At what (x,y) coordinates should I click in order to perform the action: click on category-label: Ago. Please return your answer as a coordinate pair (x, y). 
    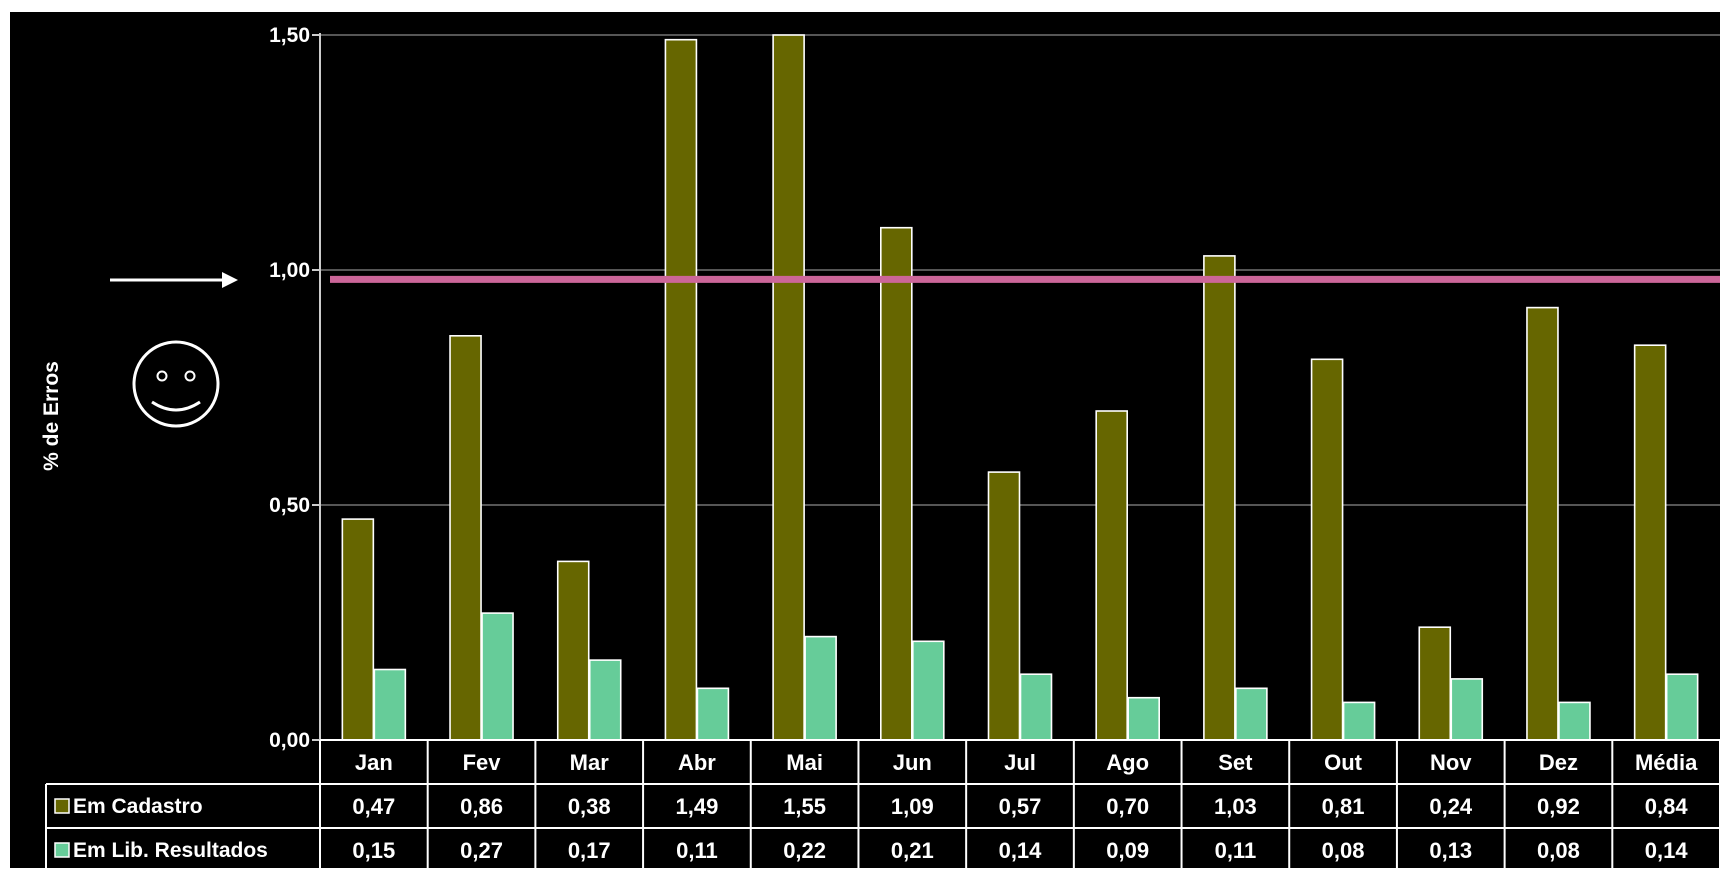
    Looking at the image, I should click on (1127, 762).